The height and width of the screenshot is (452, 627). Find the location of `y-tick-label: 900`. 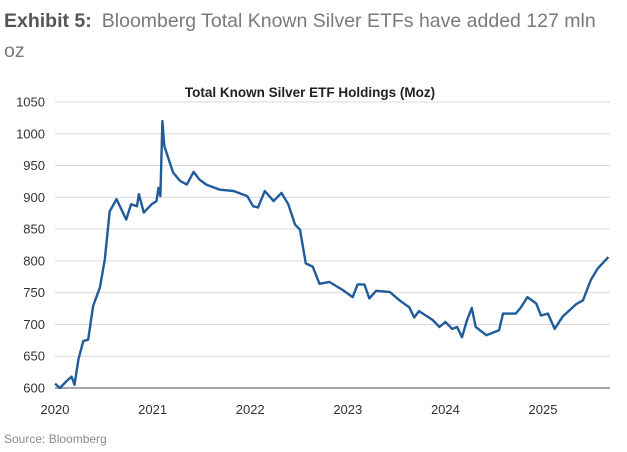

y-tick-label: 900 is located at coordinates (34, 197).